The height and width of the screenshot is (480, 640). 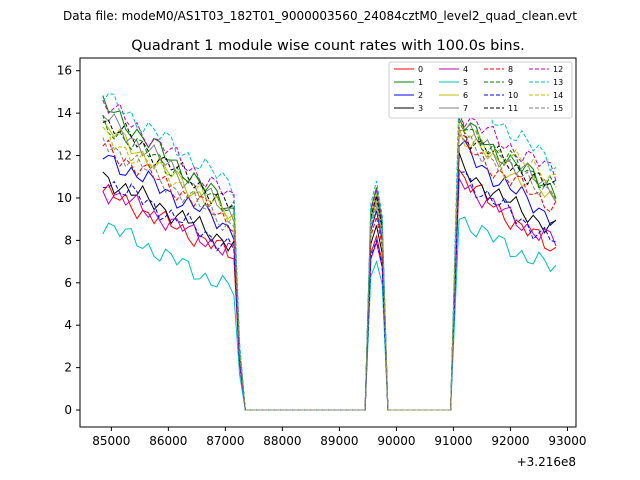 I want to click on legend-label-0: 0, so click(x=420, y=69).